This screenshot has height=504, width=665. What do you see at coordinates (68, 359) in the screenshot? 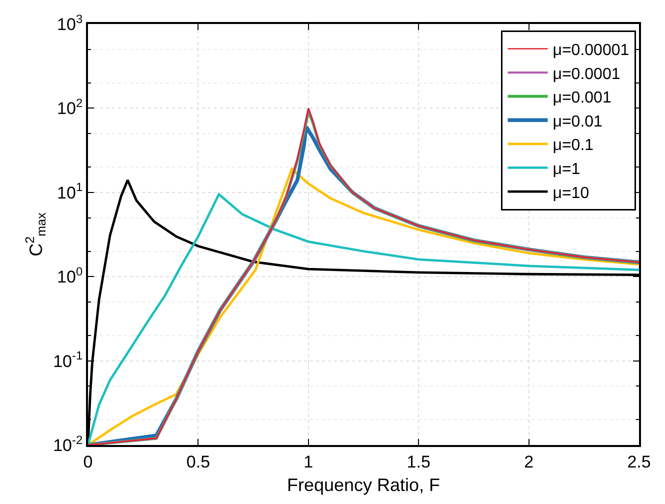
I see `y-tick-label: 10$^{-1}$` at bounding box center [68, 359].